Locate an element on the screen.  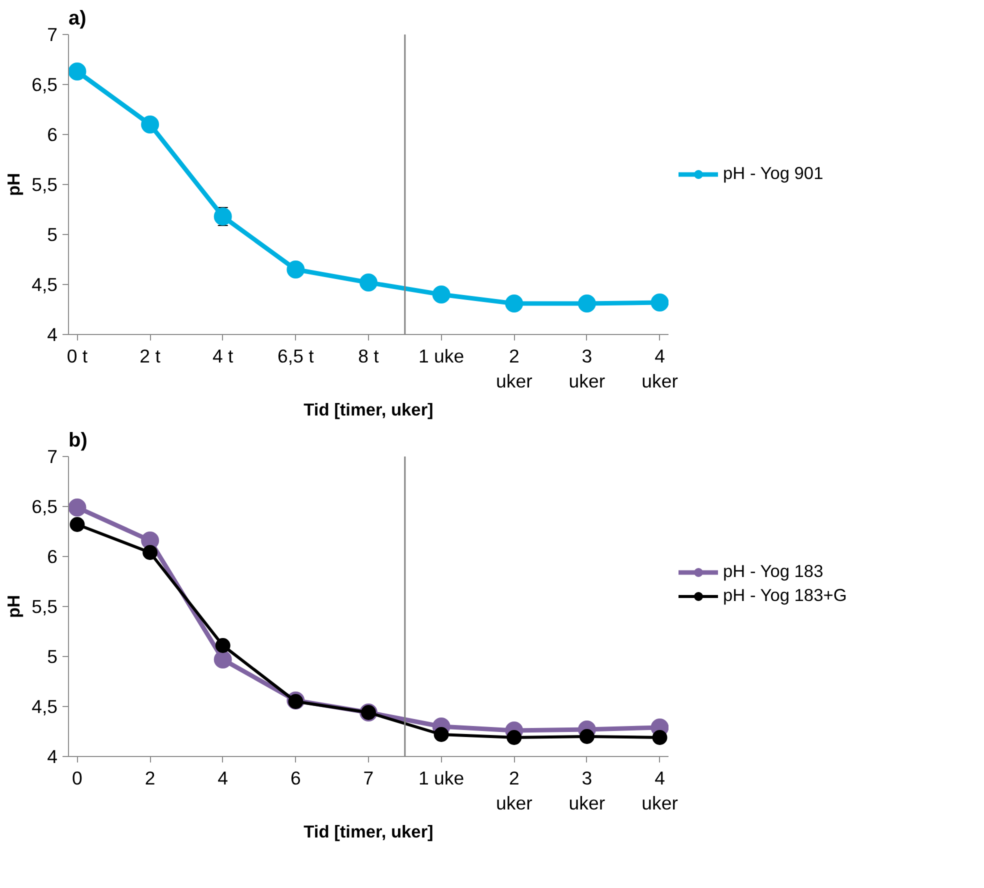
x-tick-label: 4 t is located at coordinates (223, 356).